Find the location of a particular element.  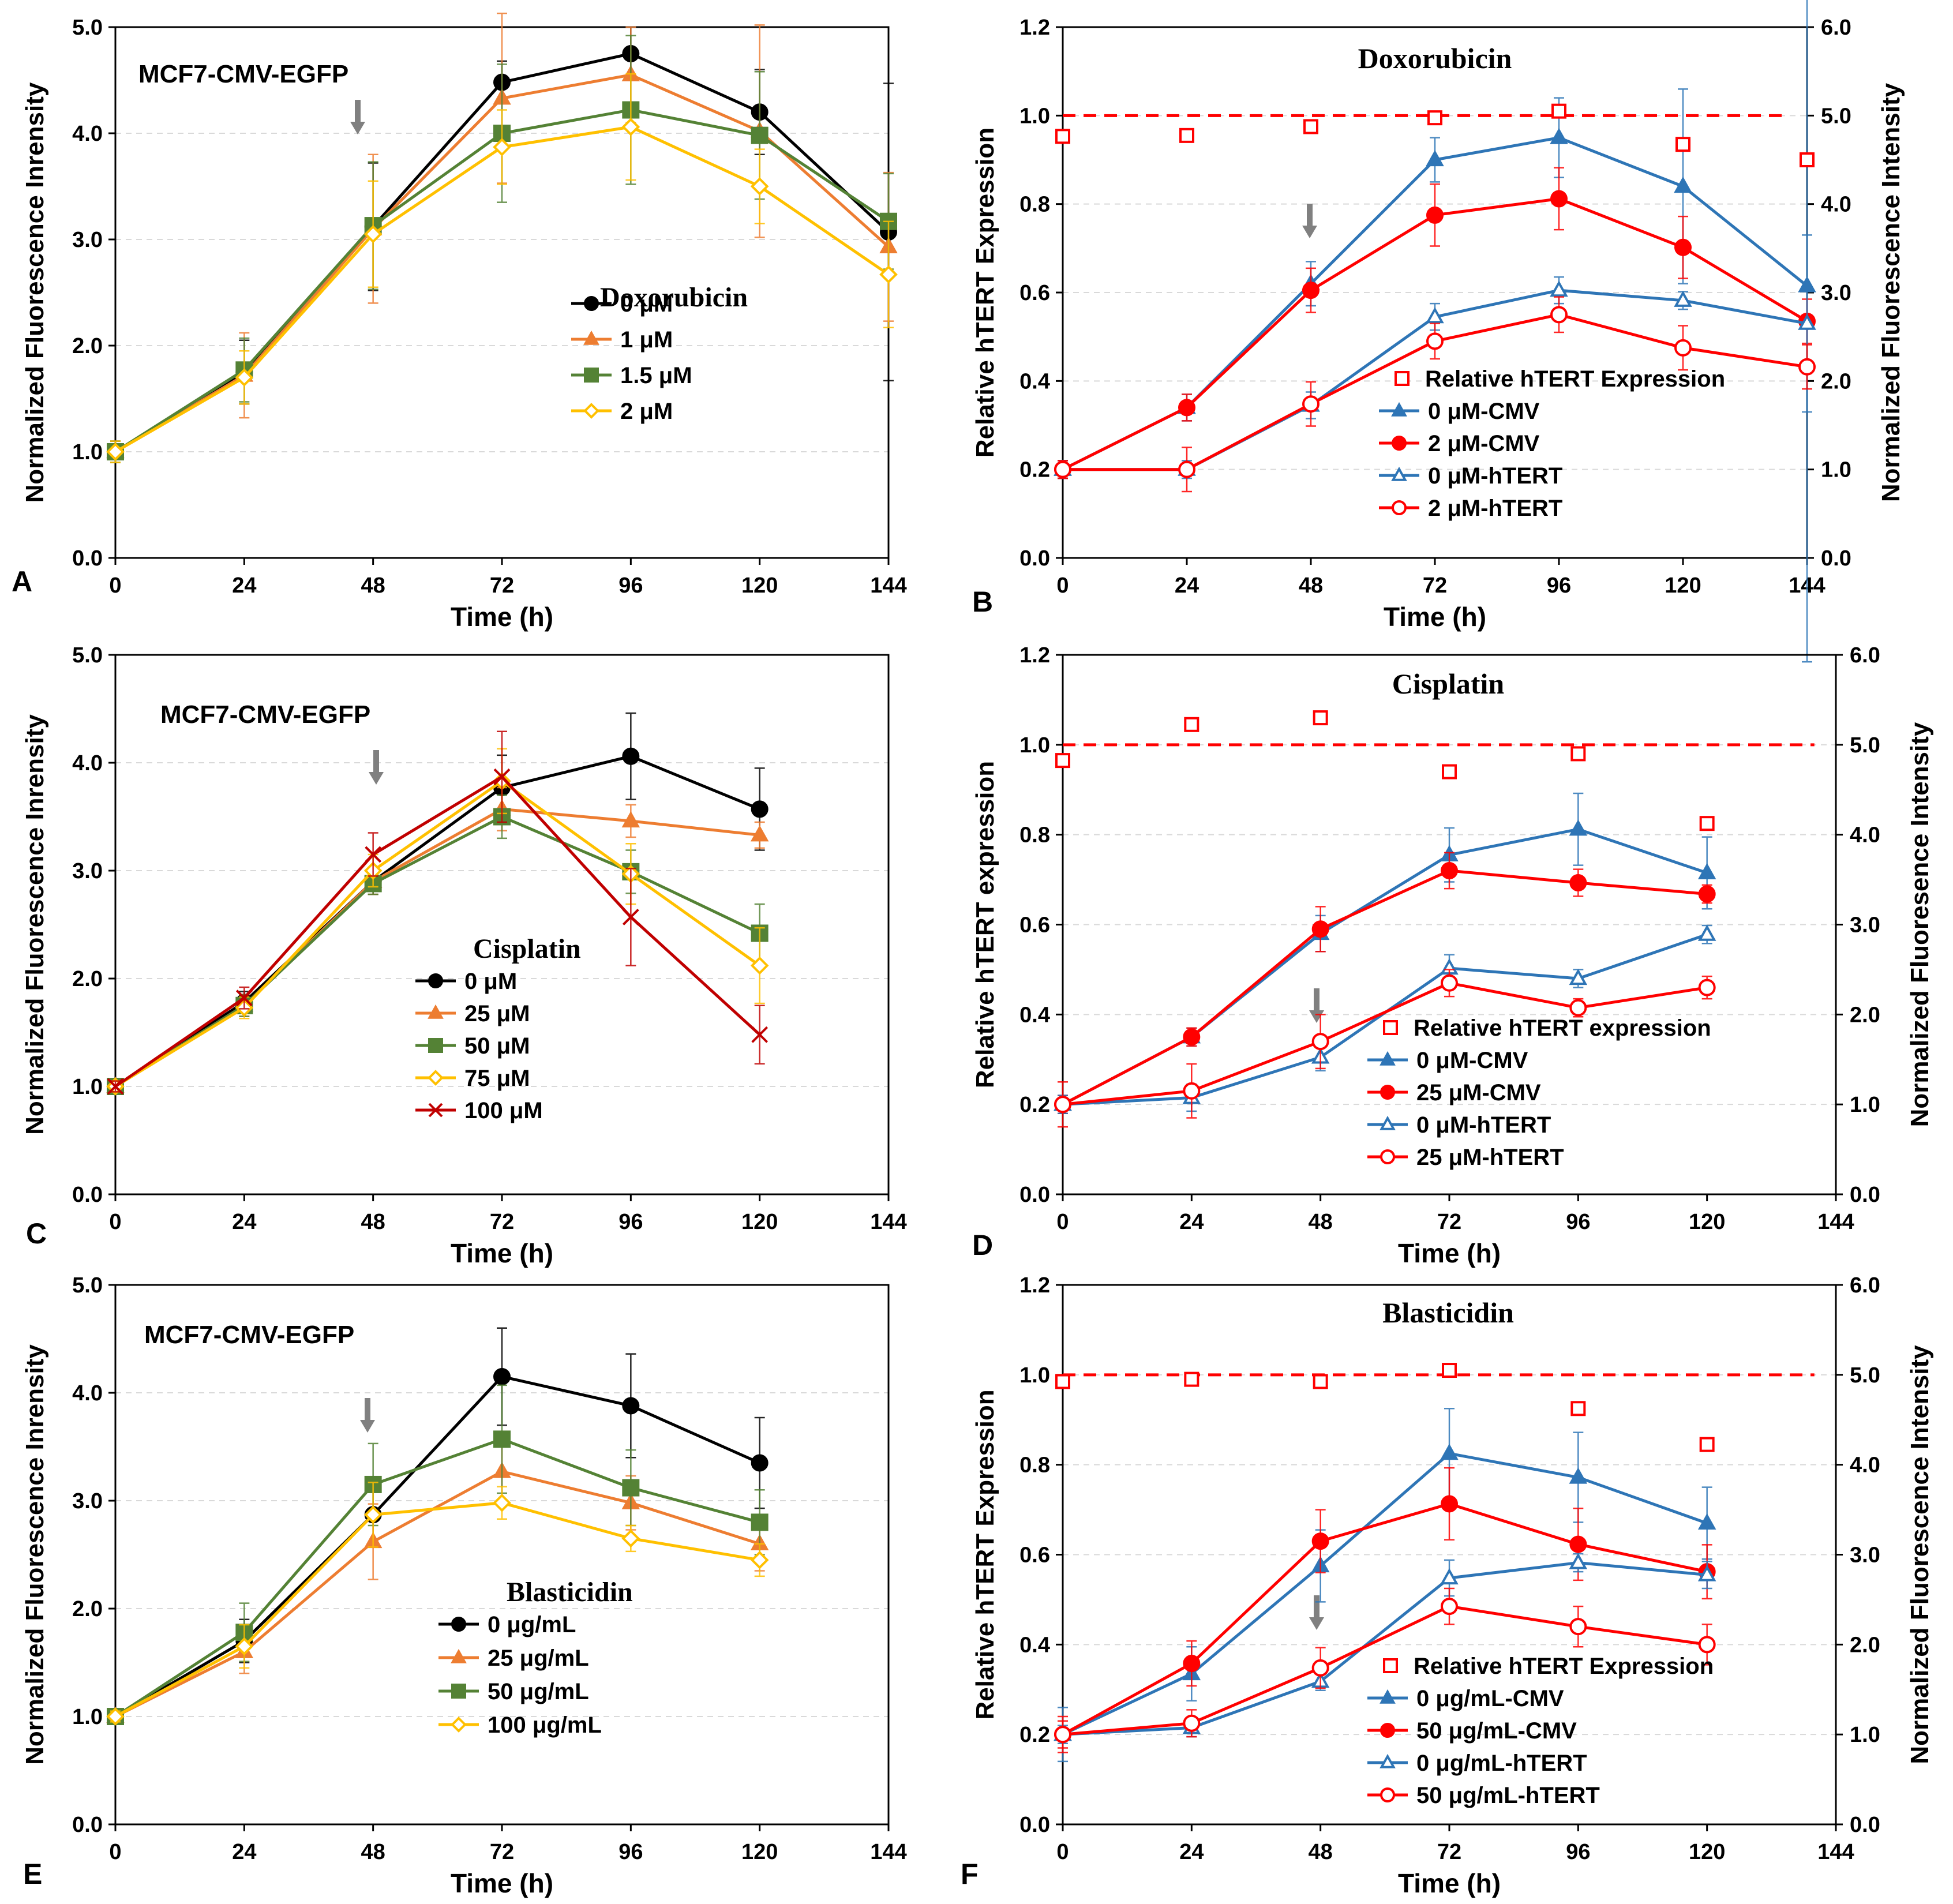

panel-letter: F is located at coordinates (970, 1874).